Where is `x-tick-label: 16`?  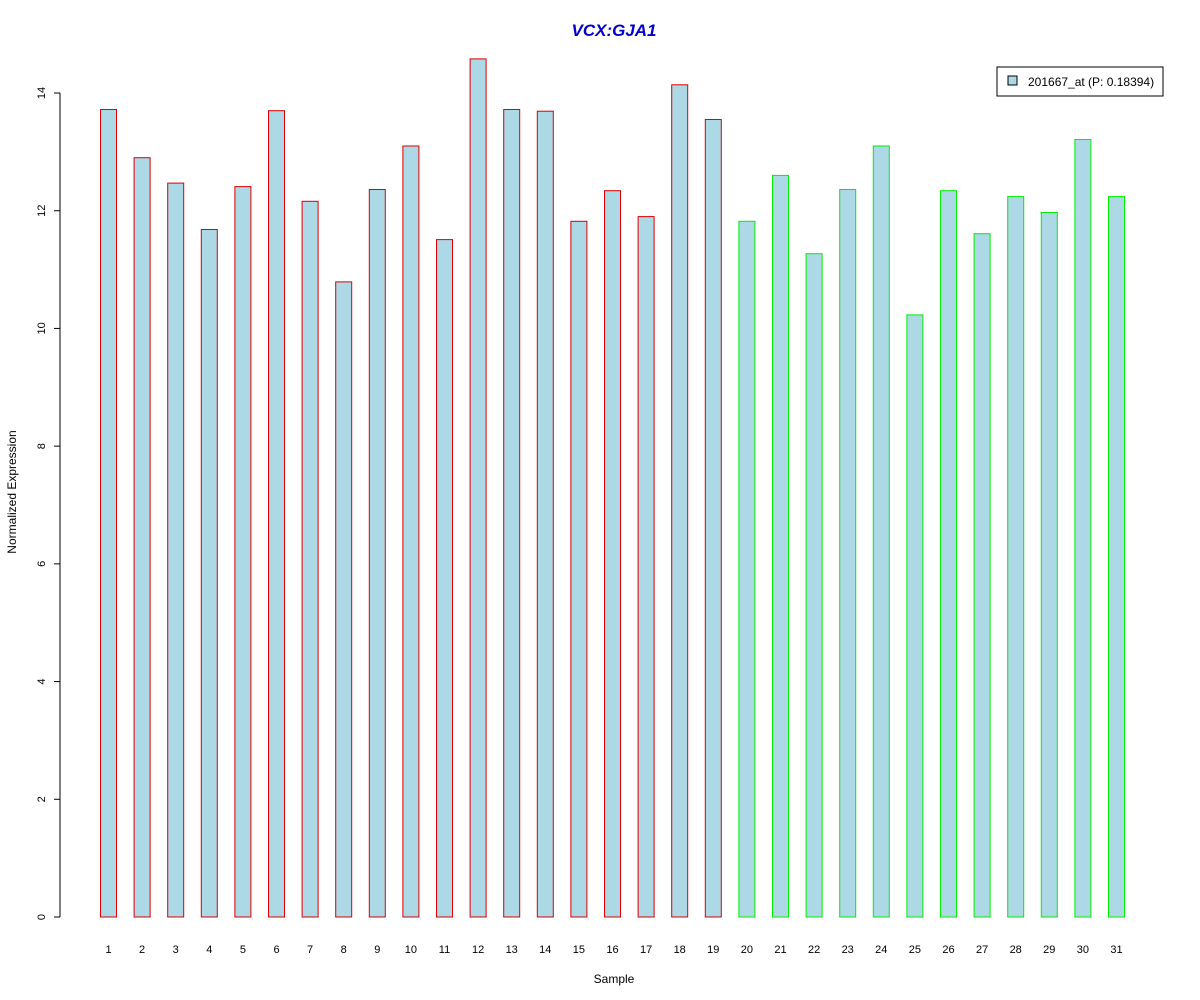 x-tick-label: 16 is located at coordinates (612, 950).